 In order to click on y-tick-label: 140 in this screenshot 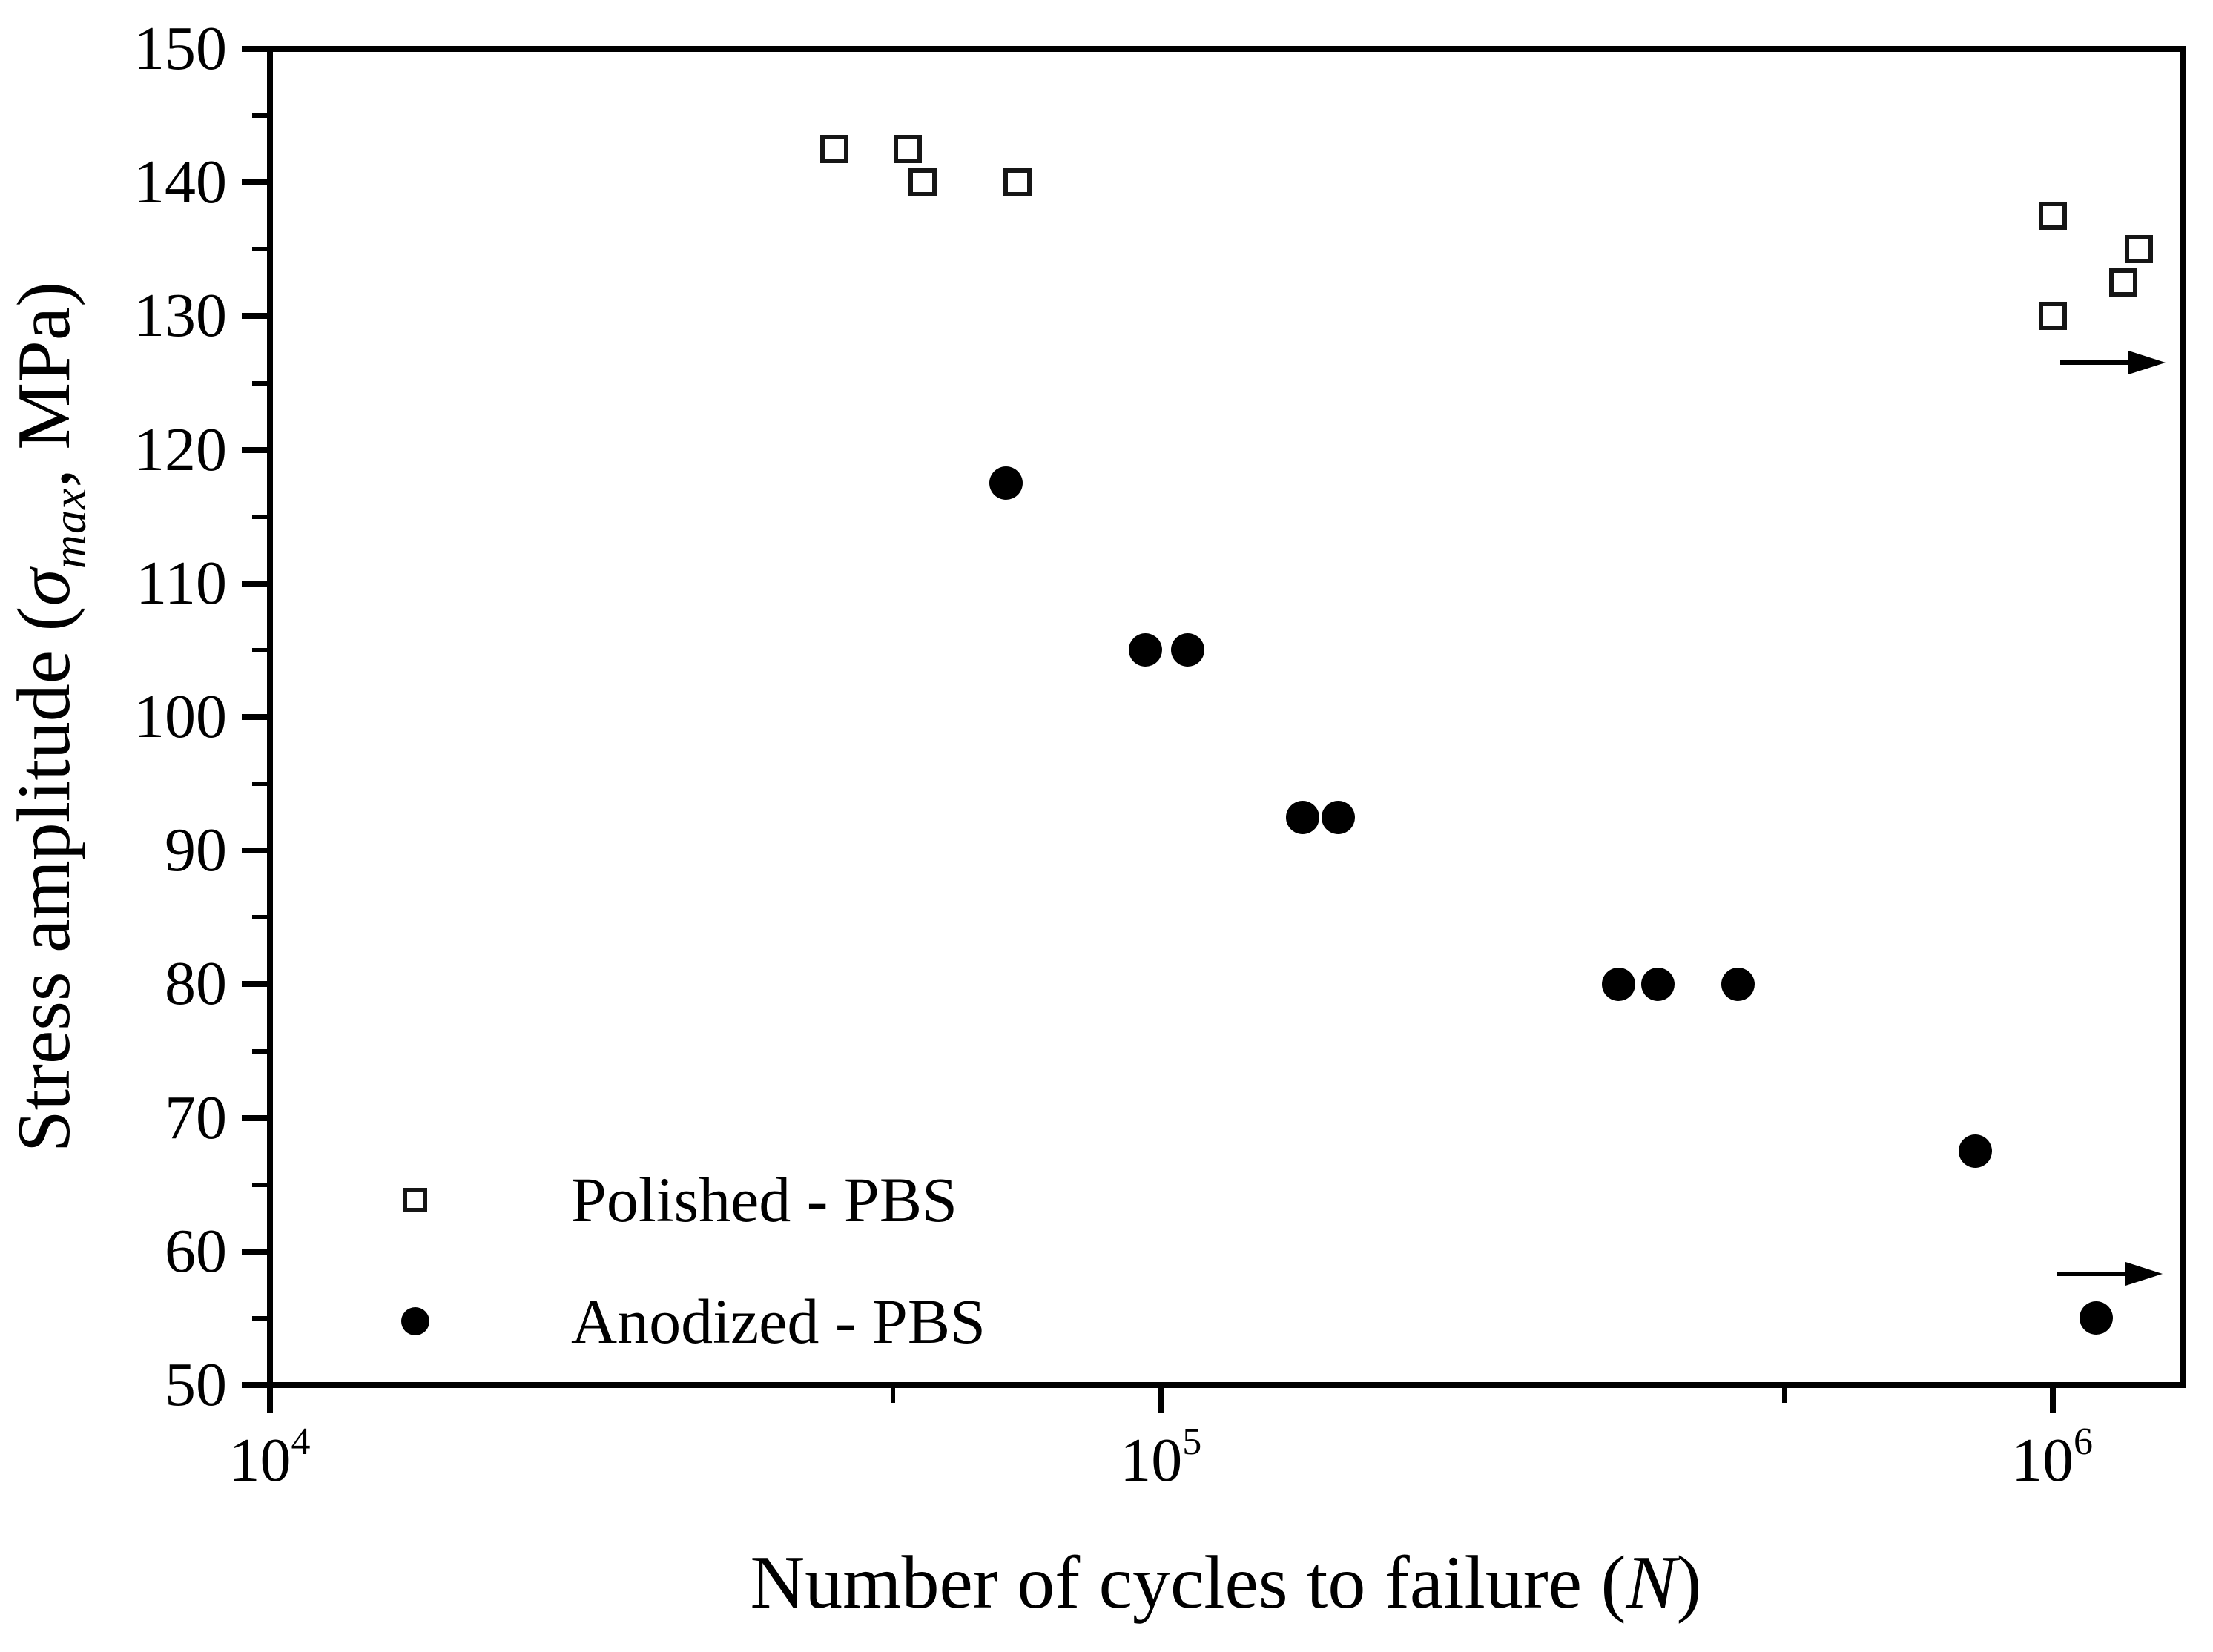, I will do `click(180, 183)`.